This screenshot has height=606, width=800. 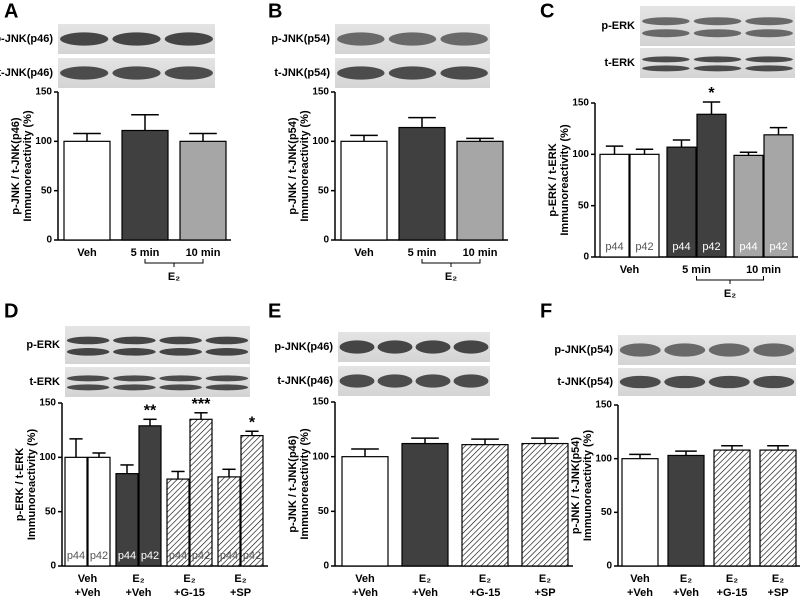 I want to click on panel-label: B, so click(x=275, y=11).